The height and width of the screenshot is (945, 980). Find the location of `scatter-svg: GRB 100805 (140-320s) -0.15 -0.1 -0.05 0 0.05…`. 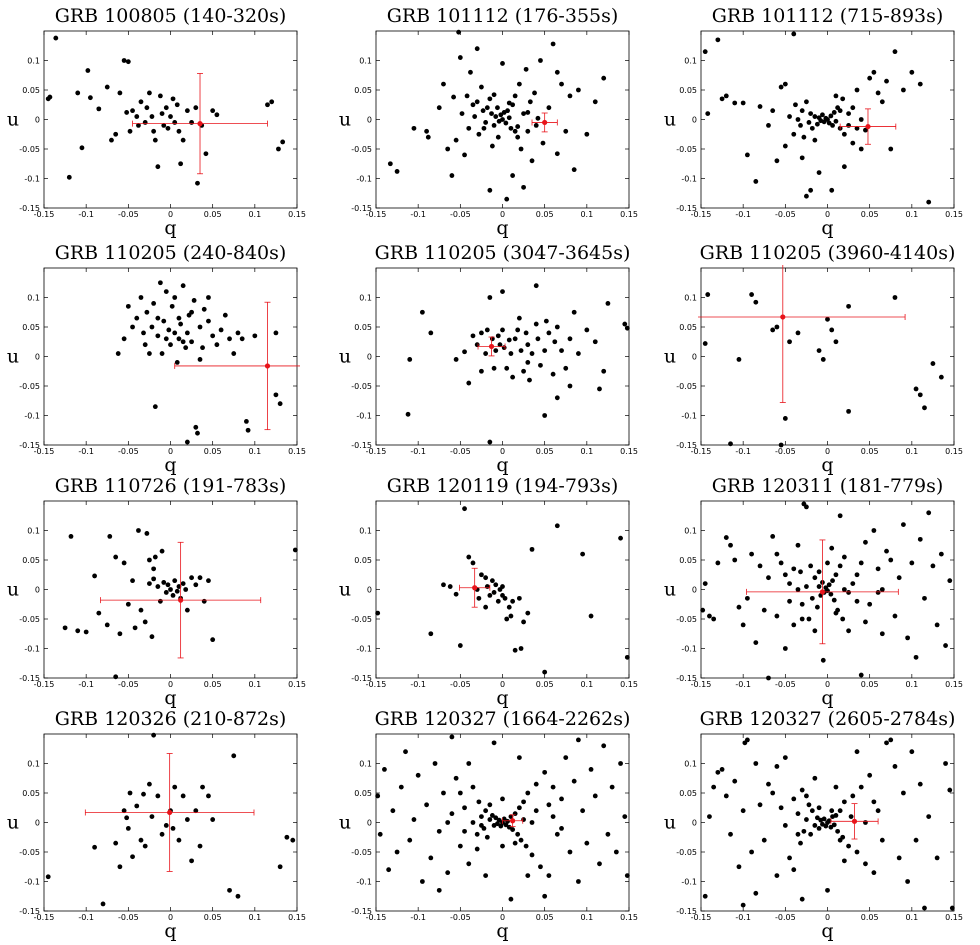

scatter-svg: GRB 100805 (140-320s) -0.15 -0.1 -0.05 0 0.05… is located at coordinates (156, 122).